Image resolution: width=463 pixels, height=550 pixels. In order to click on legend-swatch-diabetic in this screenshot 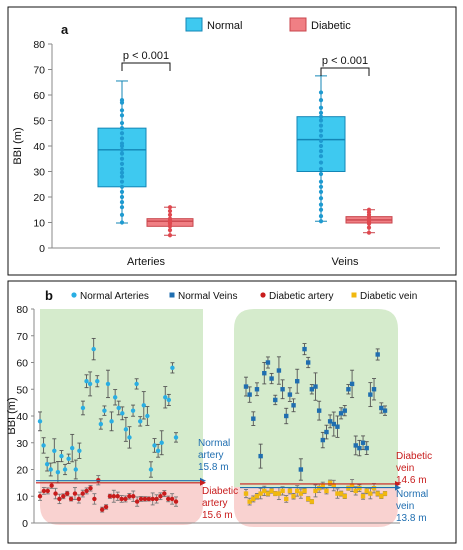, I will do `click(298, 24)`.